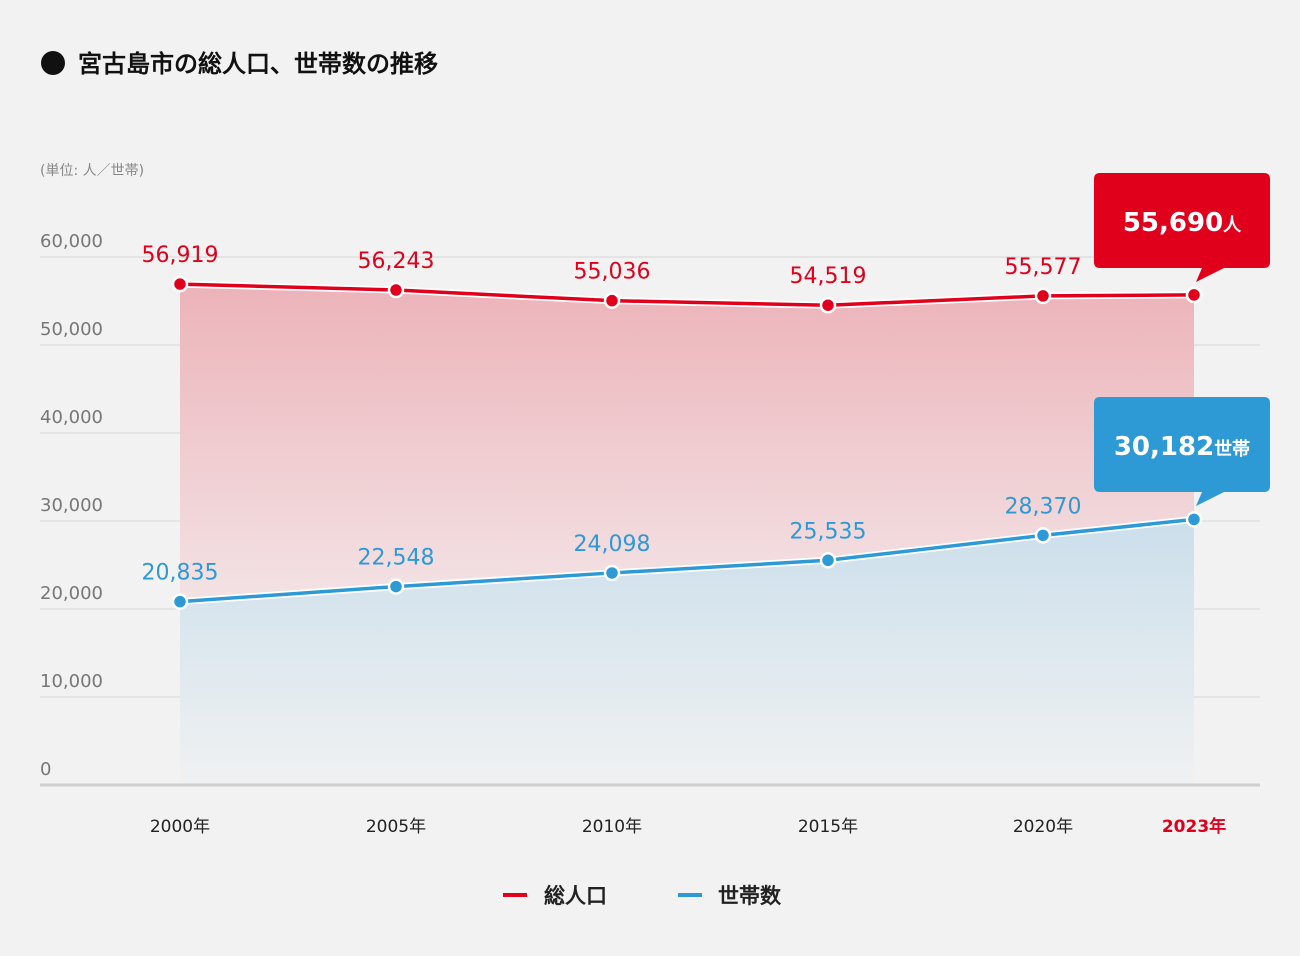  What do you see at coordinates (687, 560) in the screenshot?
I see `households-line` at bounding box center [687, 560].